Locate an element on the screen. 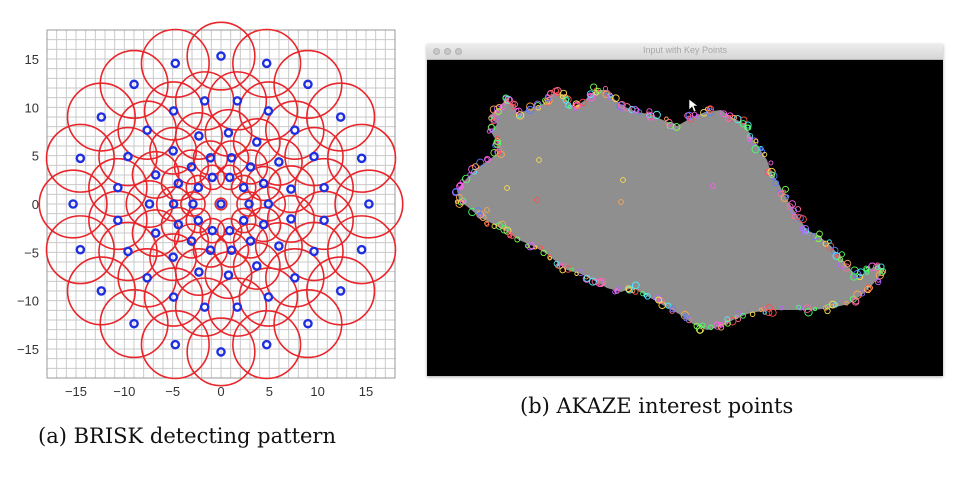  x-tick-label: 5 is located at coordinates (269, 391).